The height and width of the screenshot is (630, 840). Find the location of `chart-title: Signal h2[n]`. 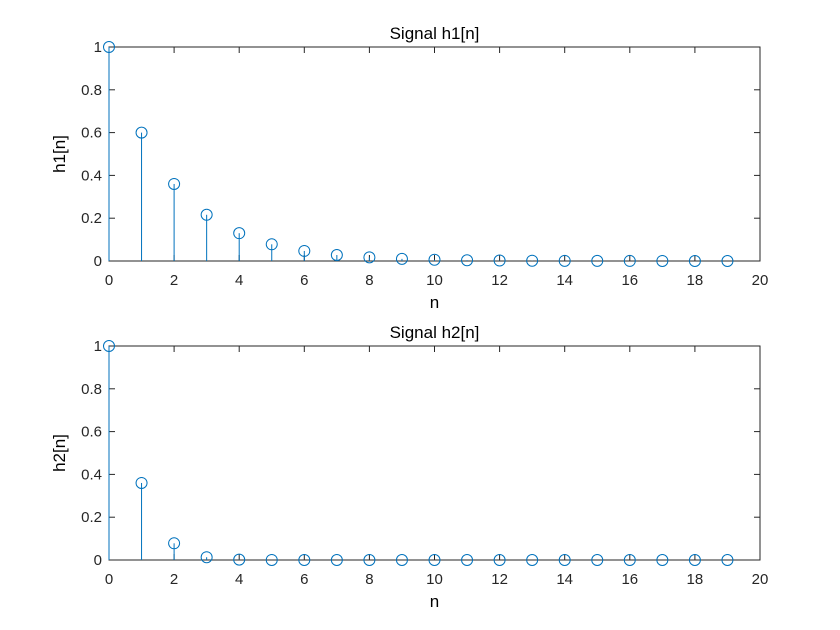

chart-title: Signal h2[n] is located at coordinates (435, 332).